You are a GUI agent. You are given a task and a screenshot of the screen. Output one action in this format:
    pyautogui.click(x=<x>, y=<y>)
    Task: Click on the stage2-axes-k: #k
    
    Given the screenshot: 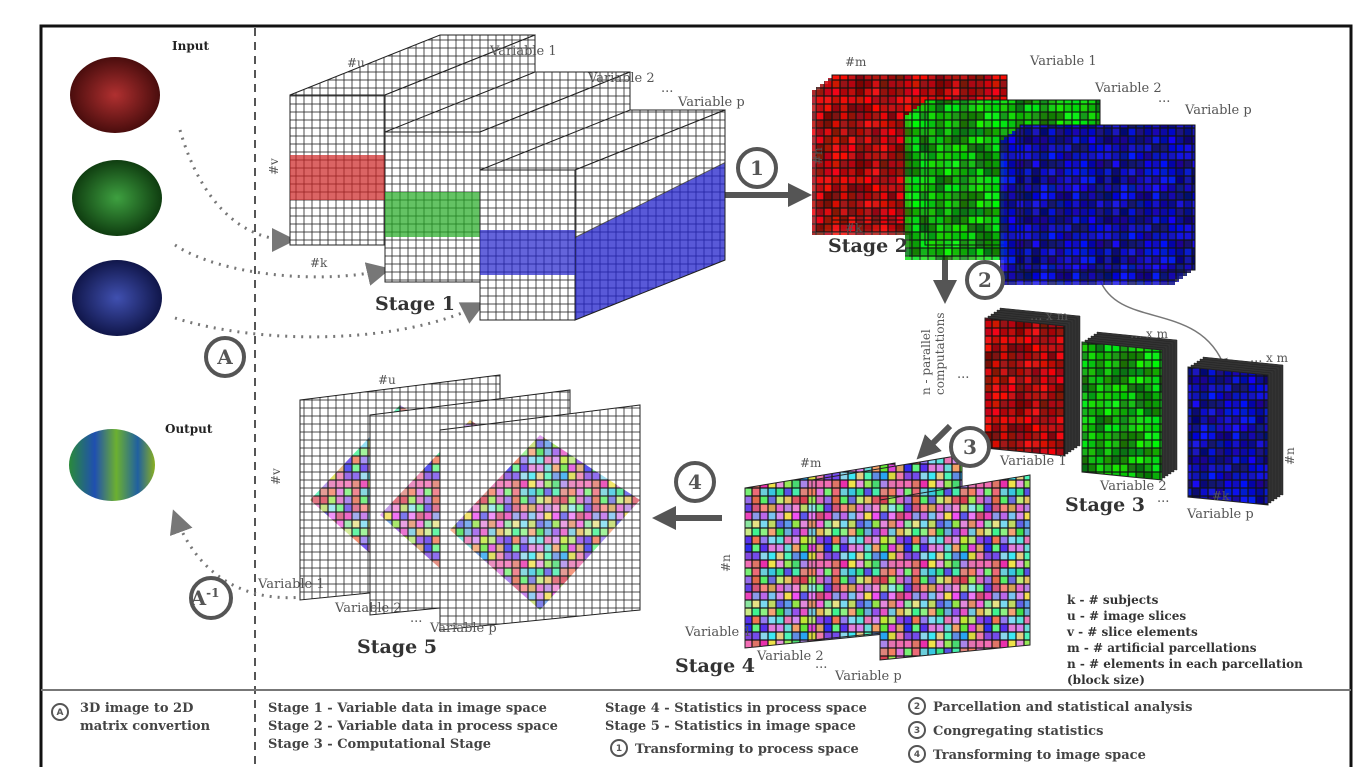 What is the action you would take?
    pyautogui.click(x=854, y=228)
    